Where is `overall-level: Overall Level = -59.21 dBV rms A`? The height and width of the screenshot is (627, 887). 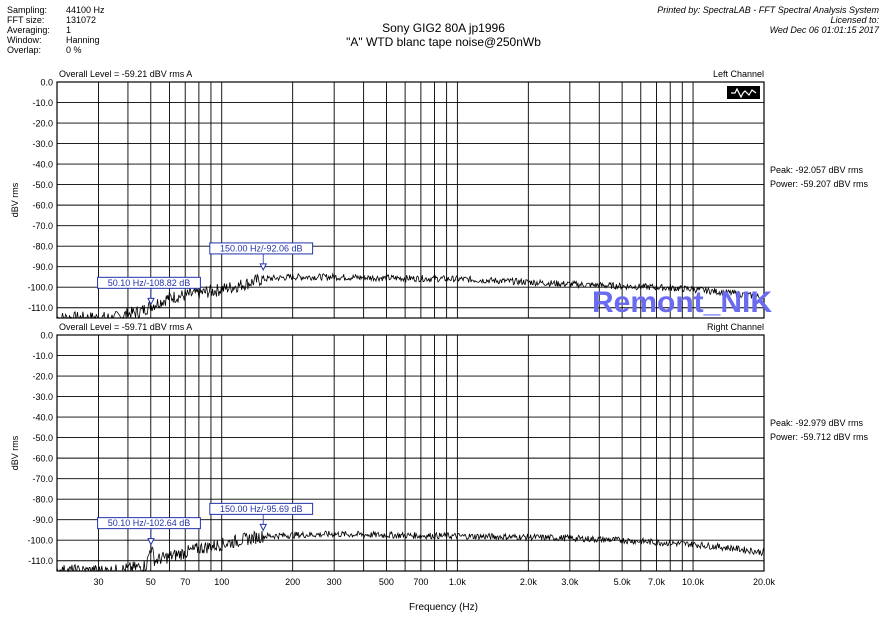
overall-level: Overall Level = -59.21 dBV rms A is located at coordinates (125, 74).